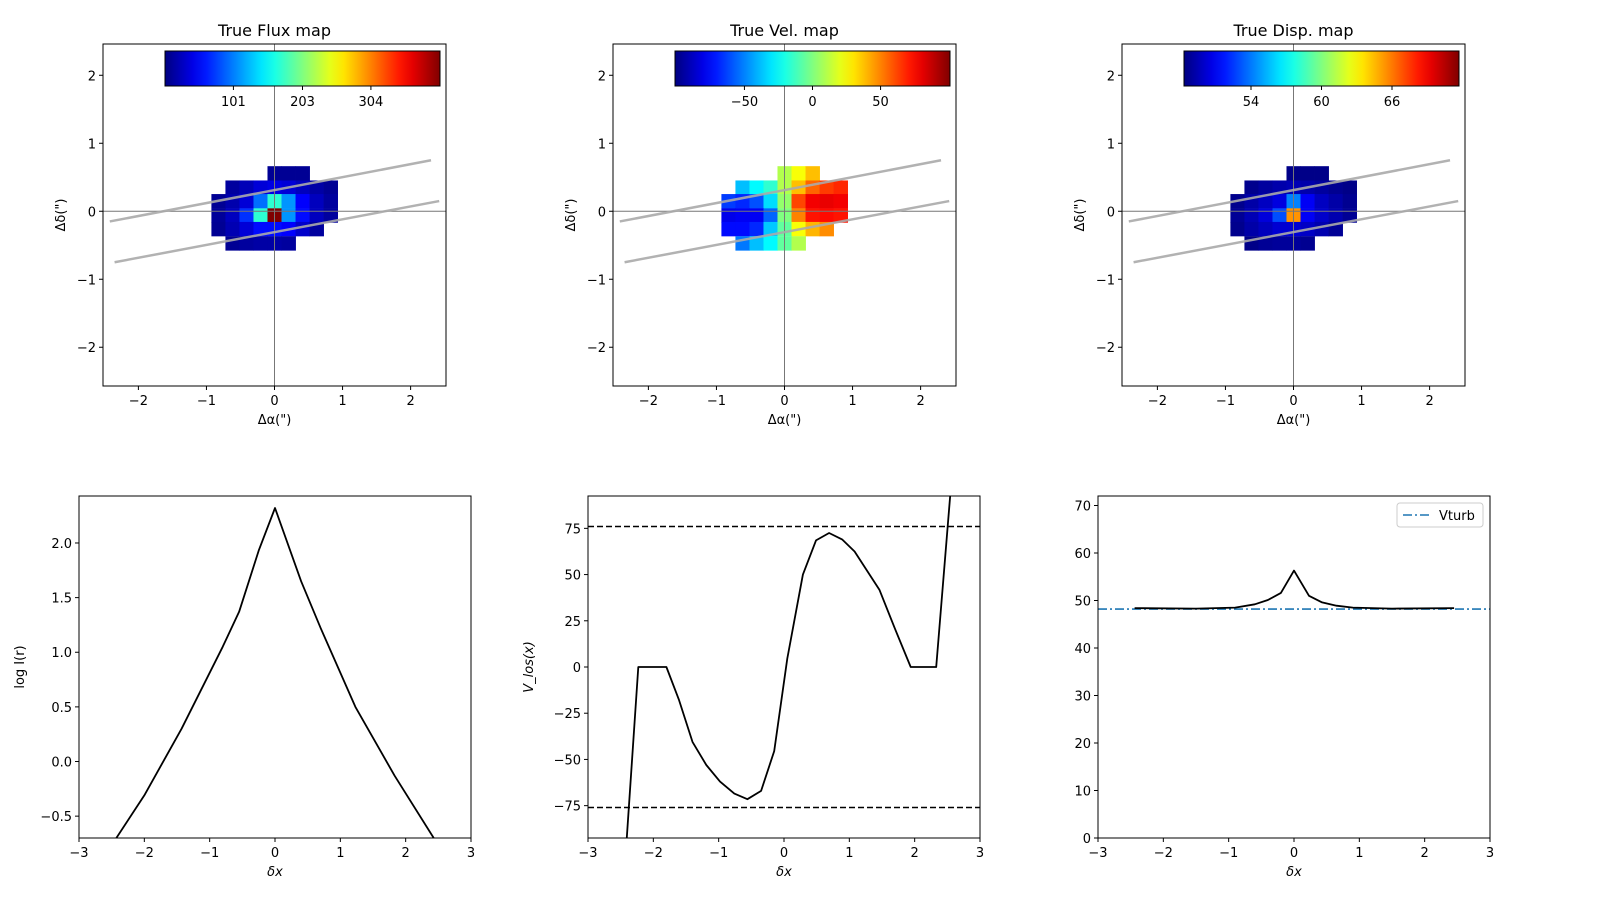 The image size is (1600, 900). Describe the element at coordinates (61, 599) in the screenshot. I see `y-tick-label: 1.5` at that location.